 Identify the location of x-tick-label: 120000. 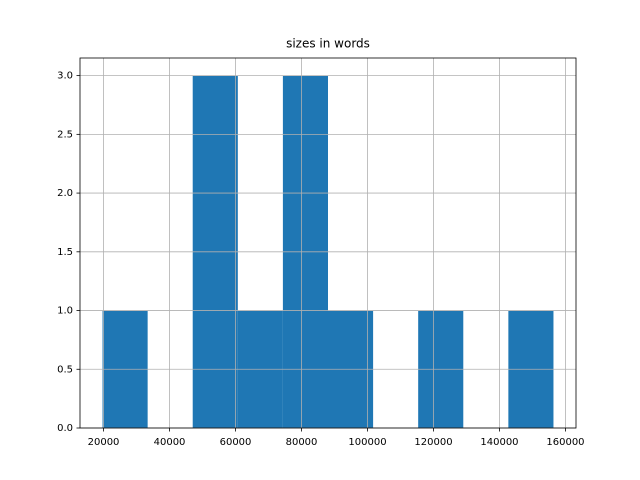
(433, 442).